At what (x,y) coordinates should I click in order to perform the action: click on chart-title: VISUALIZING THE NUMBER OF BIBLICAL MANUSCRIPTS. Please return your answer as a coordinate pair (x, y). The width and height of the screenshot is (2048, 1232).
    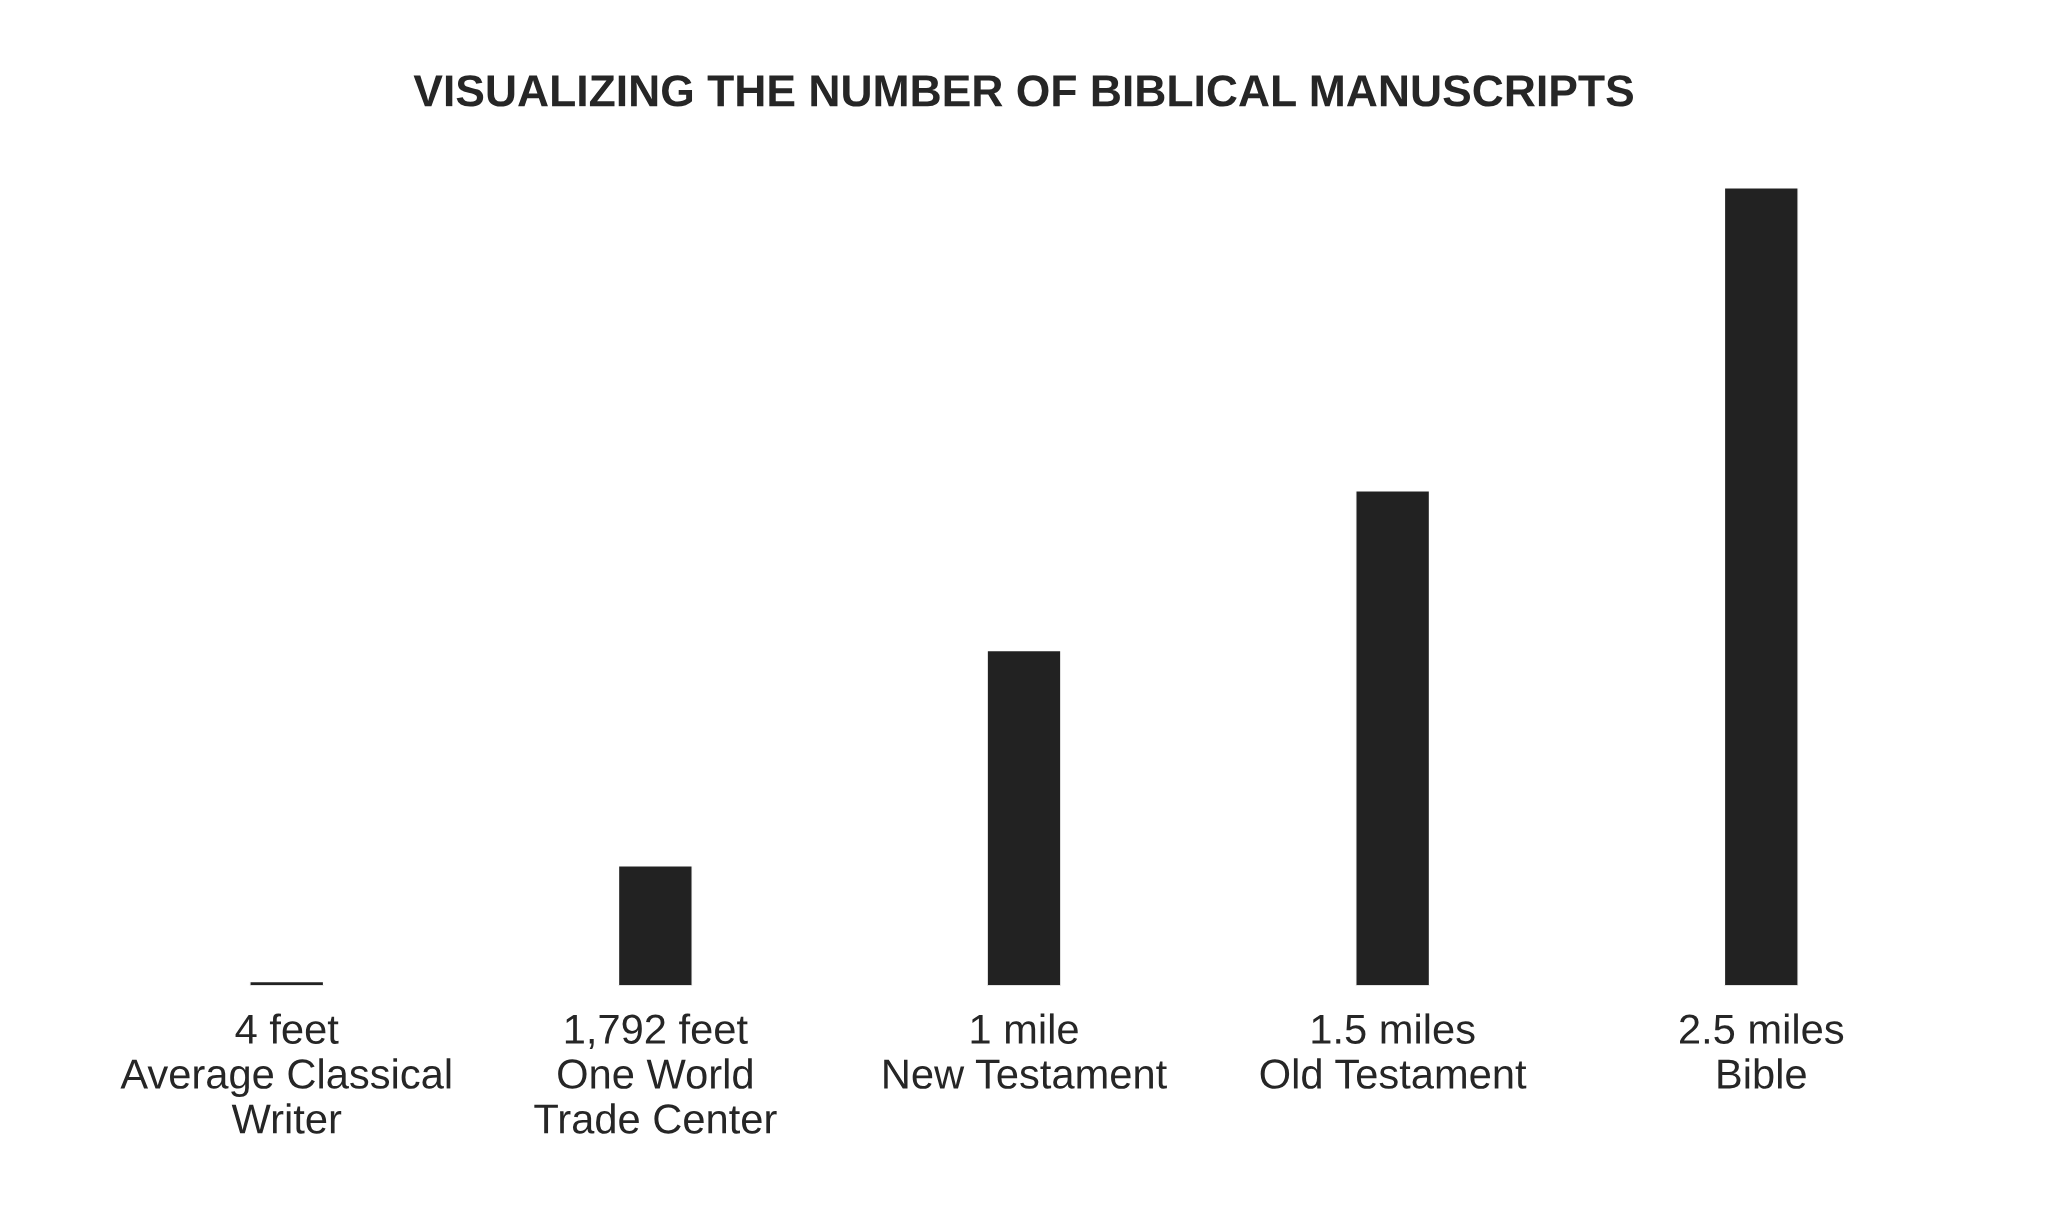
    Looking at the image, I should click on (1023, 91).